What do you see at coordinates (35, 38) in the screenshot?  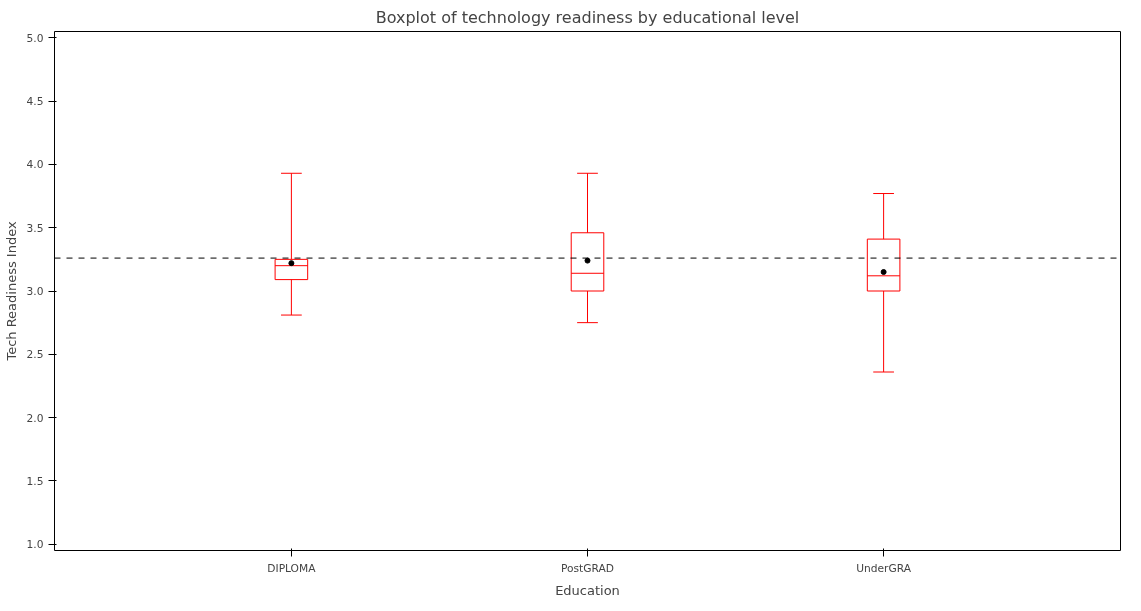 I see `y-tick-label: 5.0` at bounding box center [35, 38].